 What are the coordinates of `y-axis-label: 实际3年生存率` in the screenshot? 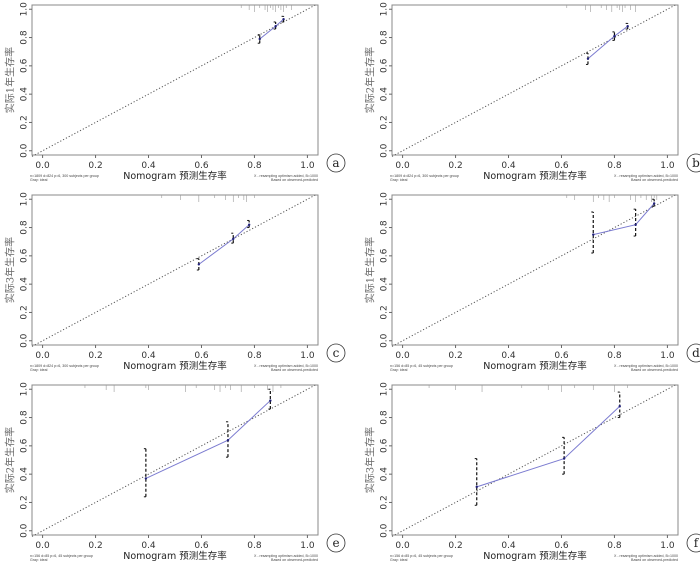 It's located at (10, 270).